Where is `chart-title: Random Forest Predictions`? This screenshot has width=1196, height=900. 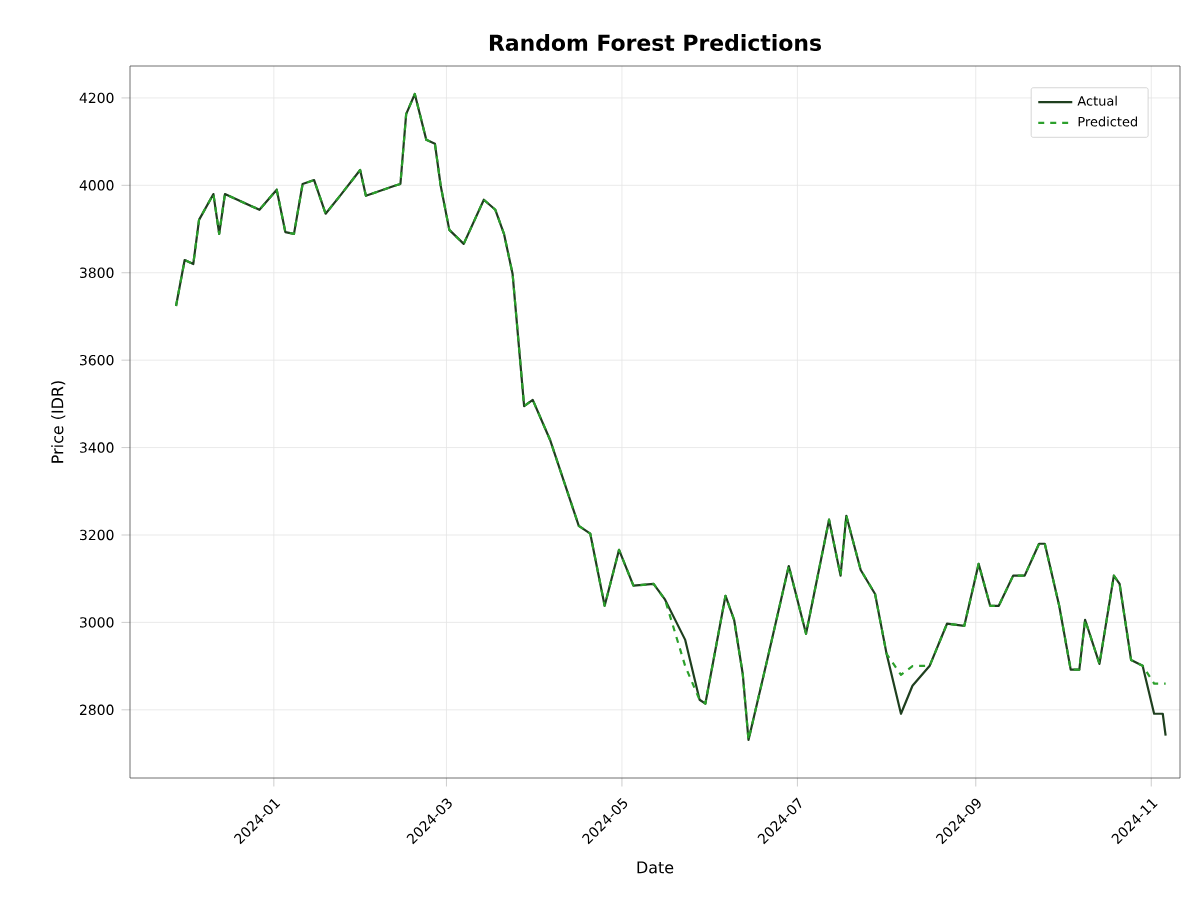
chart-title: Random Forest Predictions is located at coordinates (655, 42).